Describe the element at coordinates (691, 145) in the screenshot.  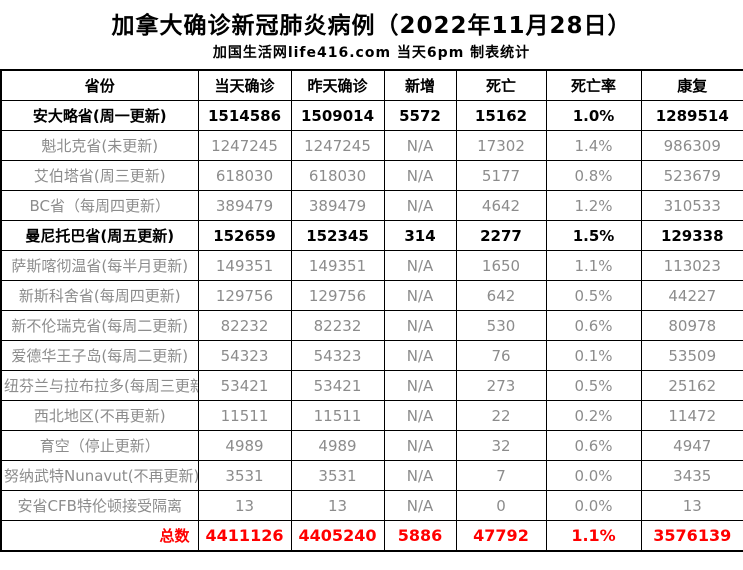
I see `recovered-cell: 986309` at that location.